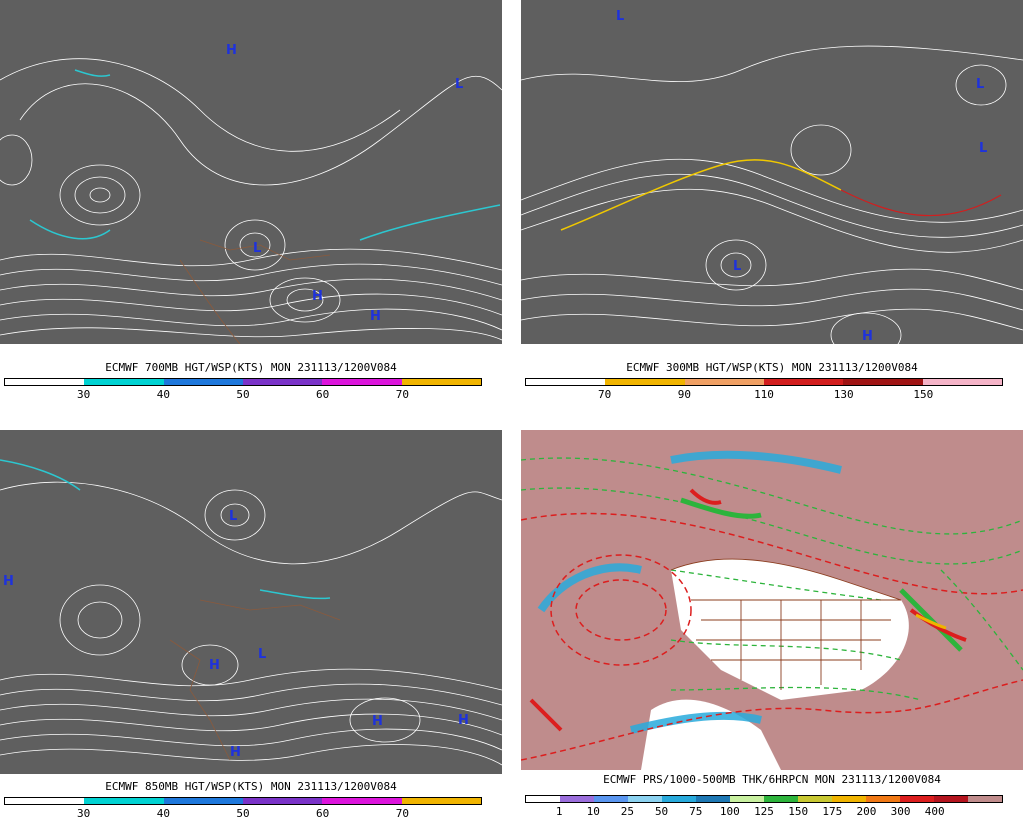  I want to click on colorbar-tick-label: 75, so click(696, 811).